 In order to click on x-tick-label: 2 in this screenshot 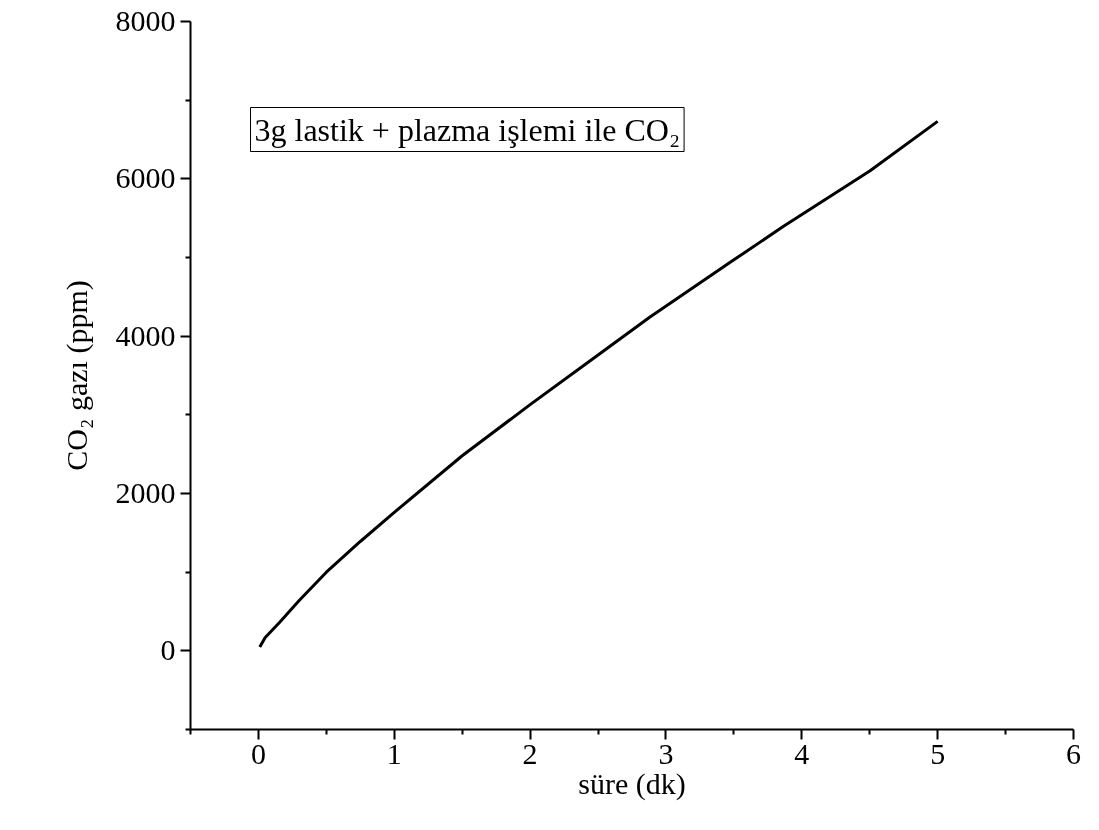, I will do `click(530, 753)`.